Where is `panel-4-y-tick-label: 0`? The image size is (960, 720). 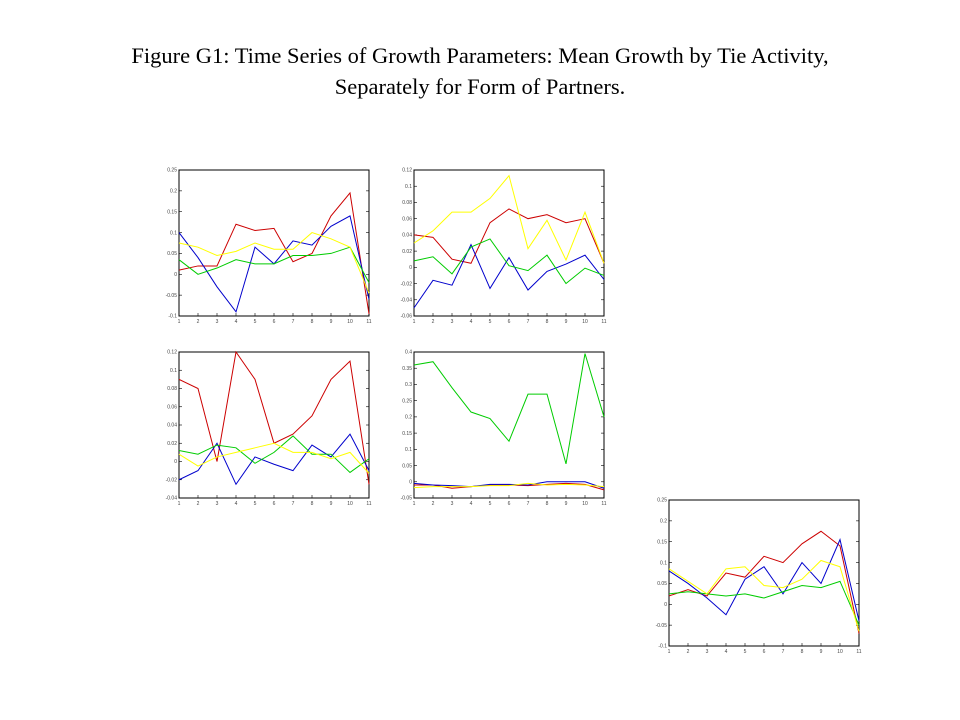
panel-4-y-tick-label: 0 is located at coordinates (410, 482).